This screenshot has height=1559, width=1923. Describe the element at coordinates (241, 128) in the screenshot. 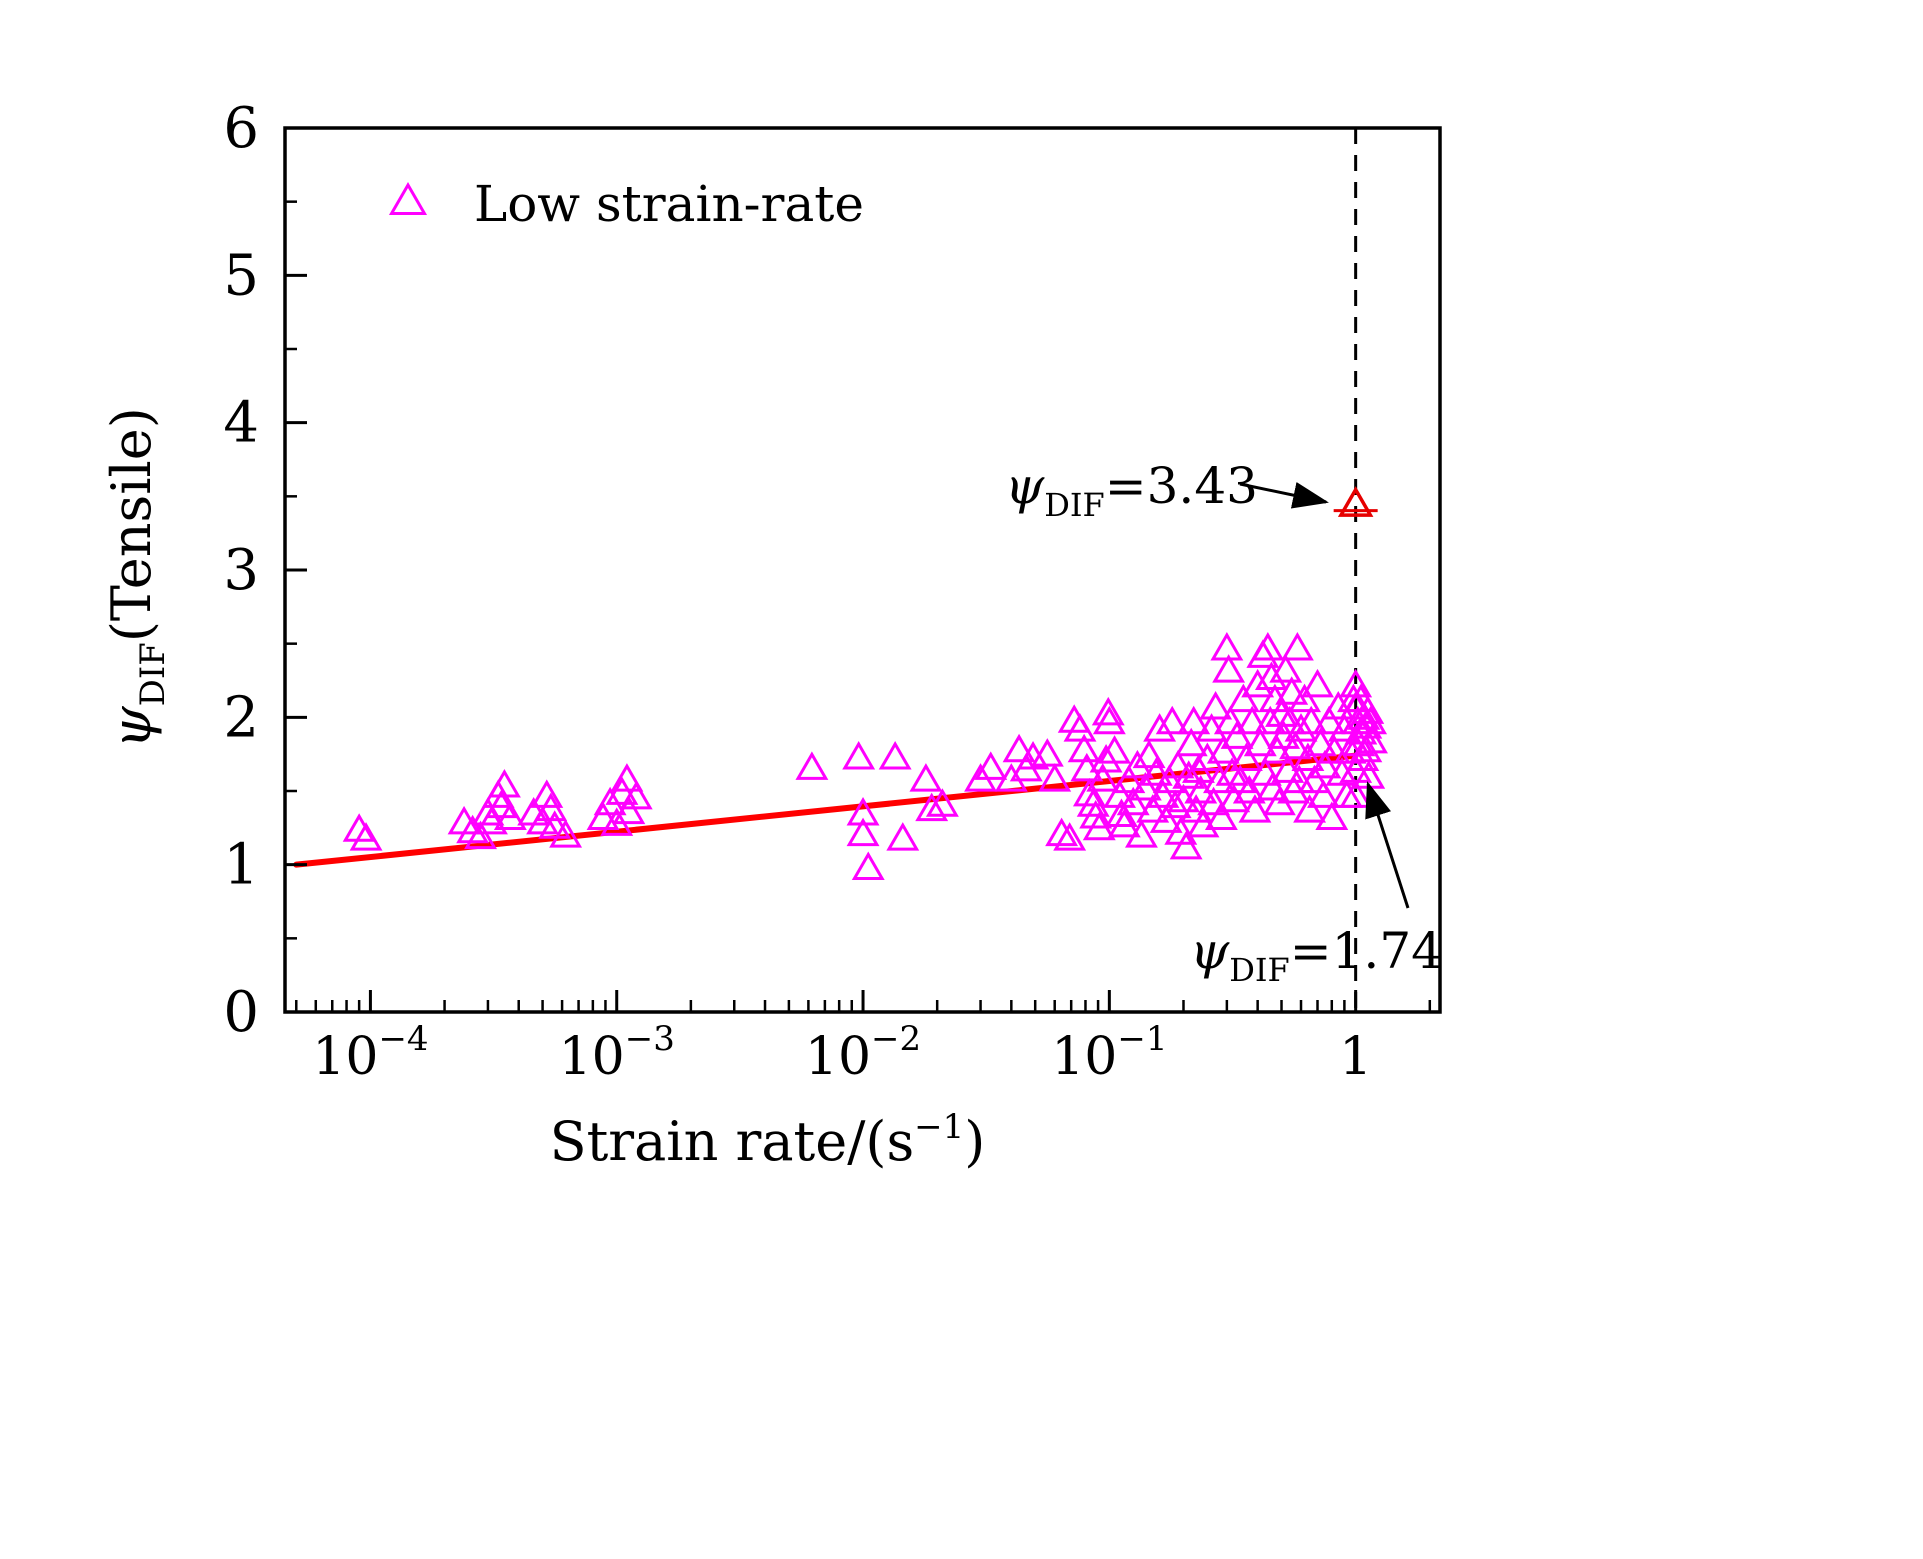

I see `y-tick-label: 6` at that location.